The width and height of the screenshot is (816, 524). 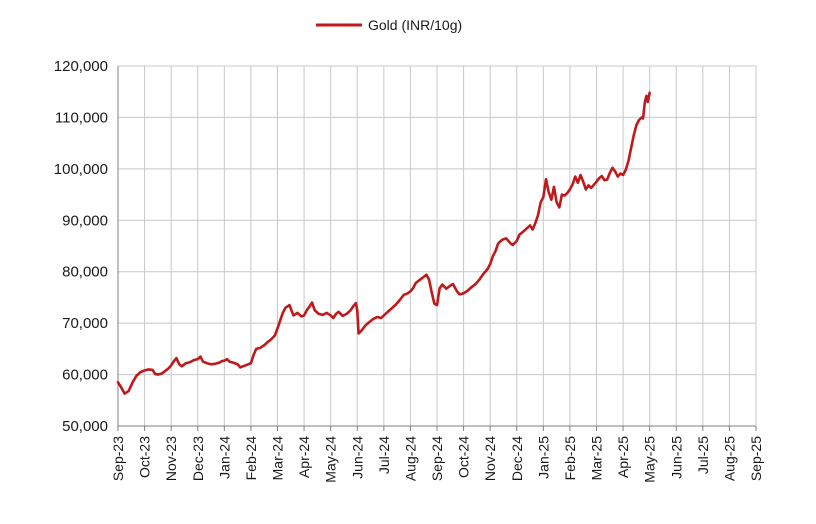 I want to click on x-tick-label: Jun-25, so click(x=676, y=457).